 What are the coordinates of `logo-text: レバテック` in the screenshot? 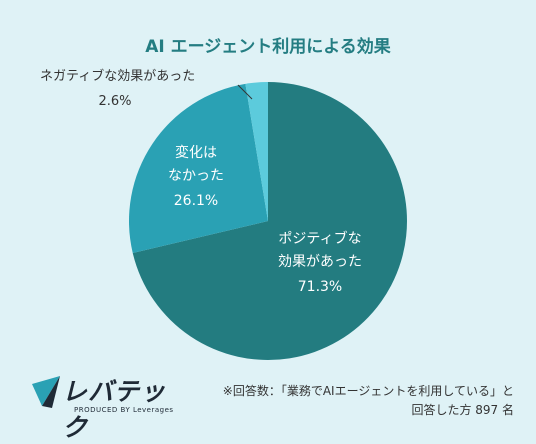 It's located at (114, 409).